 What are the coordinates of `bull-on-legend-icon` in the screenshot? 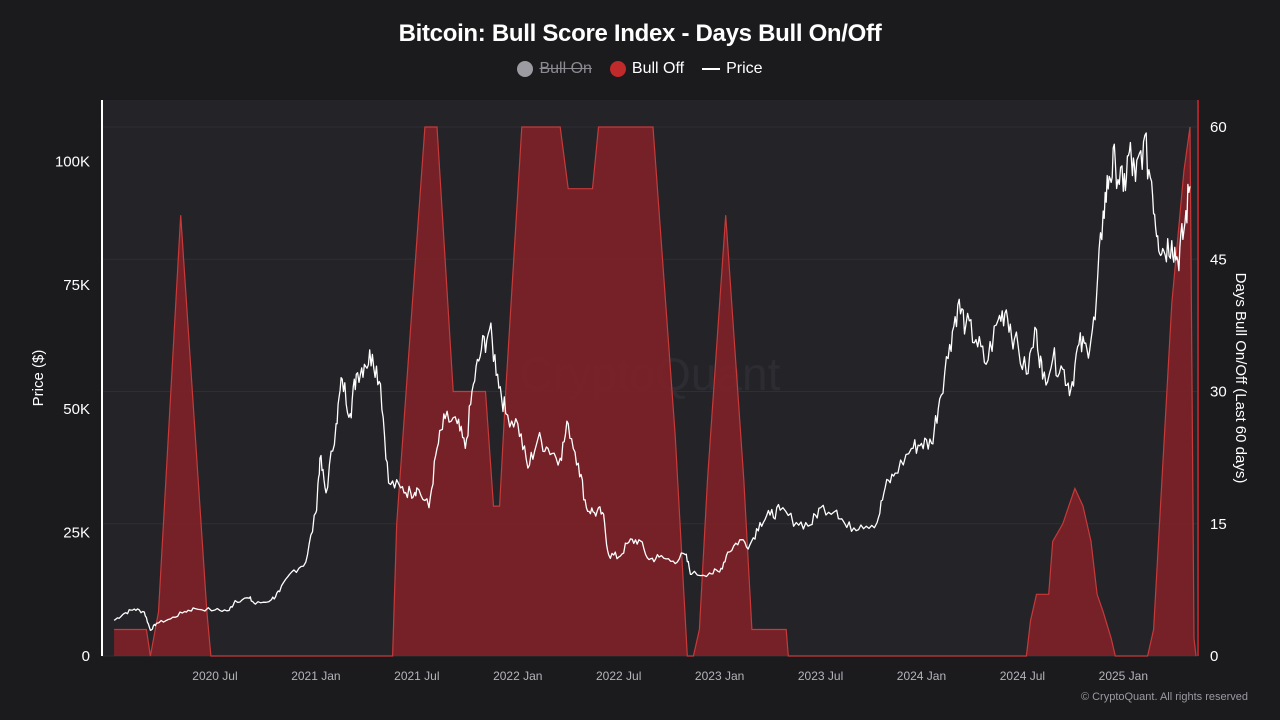 It's located at (525, 69).